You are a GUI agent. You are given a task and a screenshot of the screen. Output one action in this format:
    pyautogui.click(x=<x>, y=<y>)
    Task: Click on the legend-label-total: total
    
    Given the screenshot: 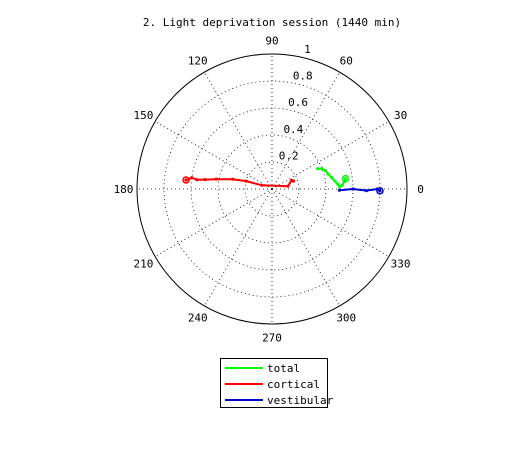 What is the action you would take?
    pyautogui.click(x=284, y=368)
    